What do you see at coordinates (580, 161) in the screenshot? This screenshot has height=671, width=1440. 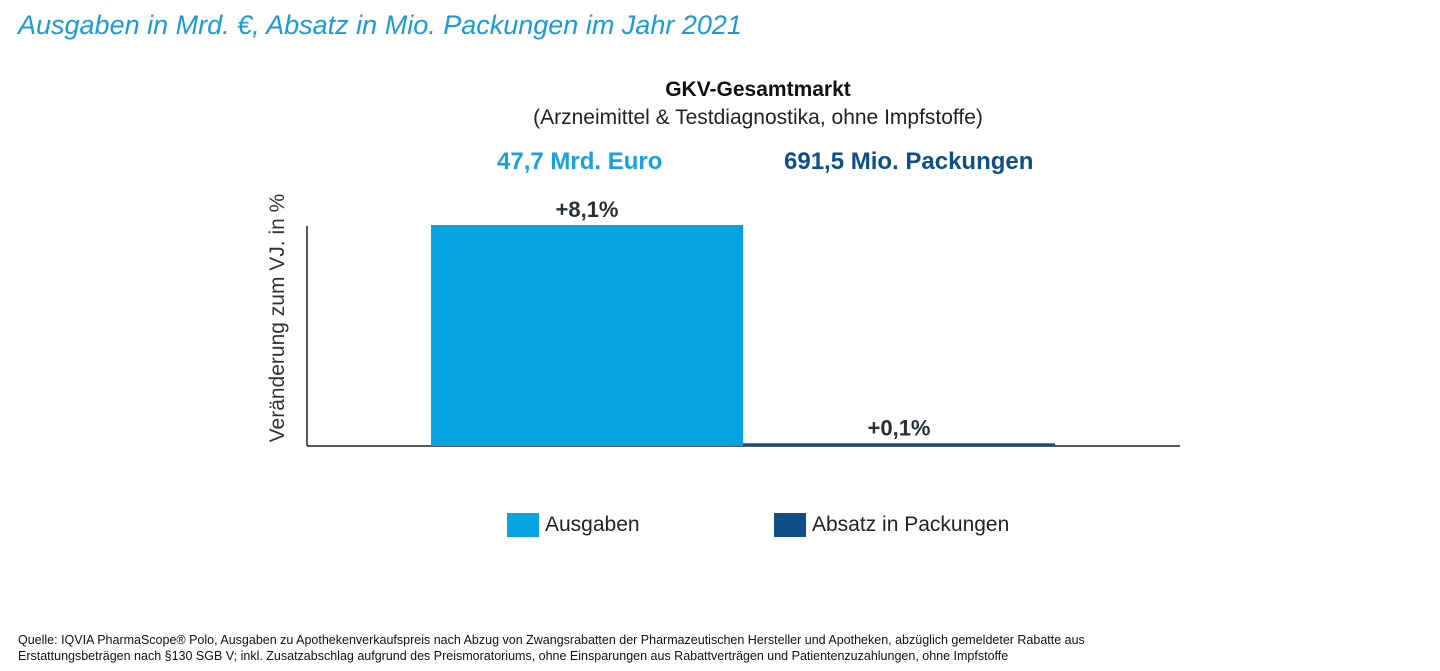 I see `kpi-ausgaben: 47,7 Mrd. Euro` at bounding box center [580, 161].